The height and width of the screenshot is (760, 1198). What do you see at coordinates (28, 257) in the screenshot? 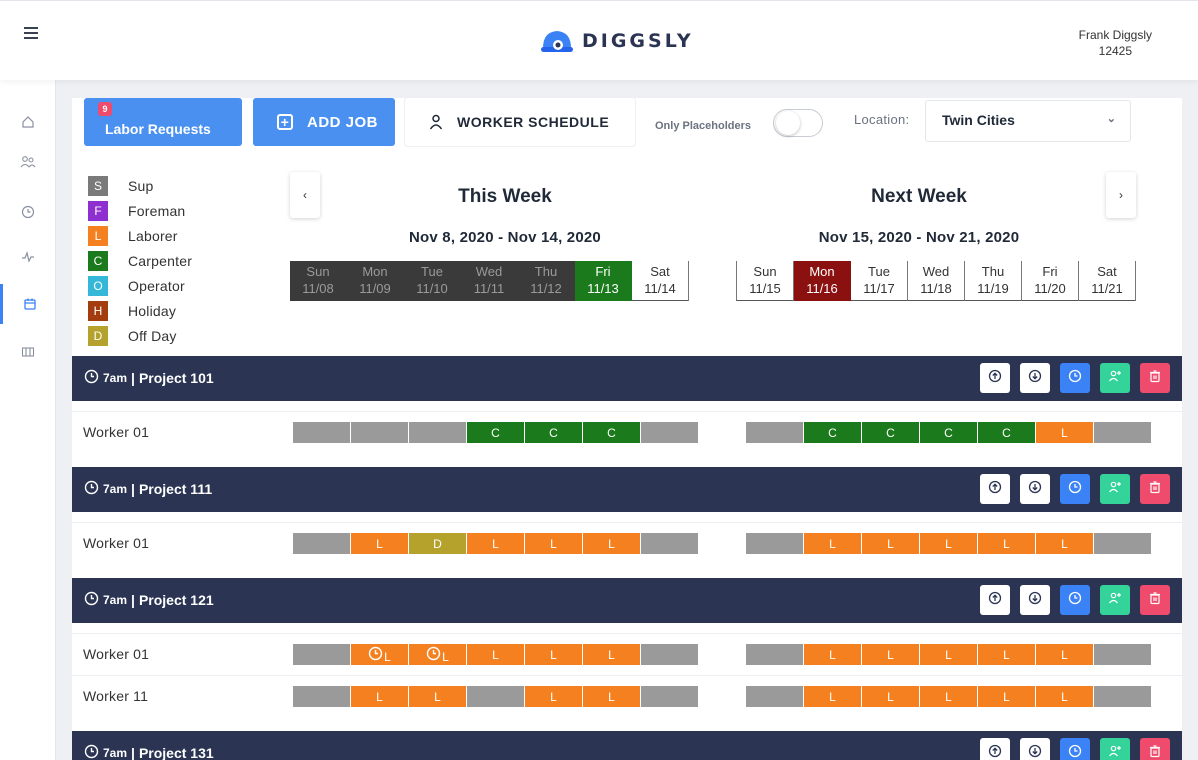
I see `sidebar-item-activity` at bounding box center [28, 257].